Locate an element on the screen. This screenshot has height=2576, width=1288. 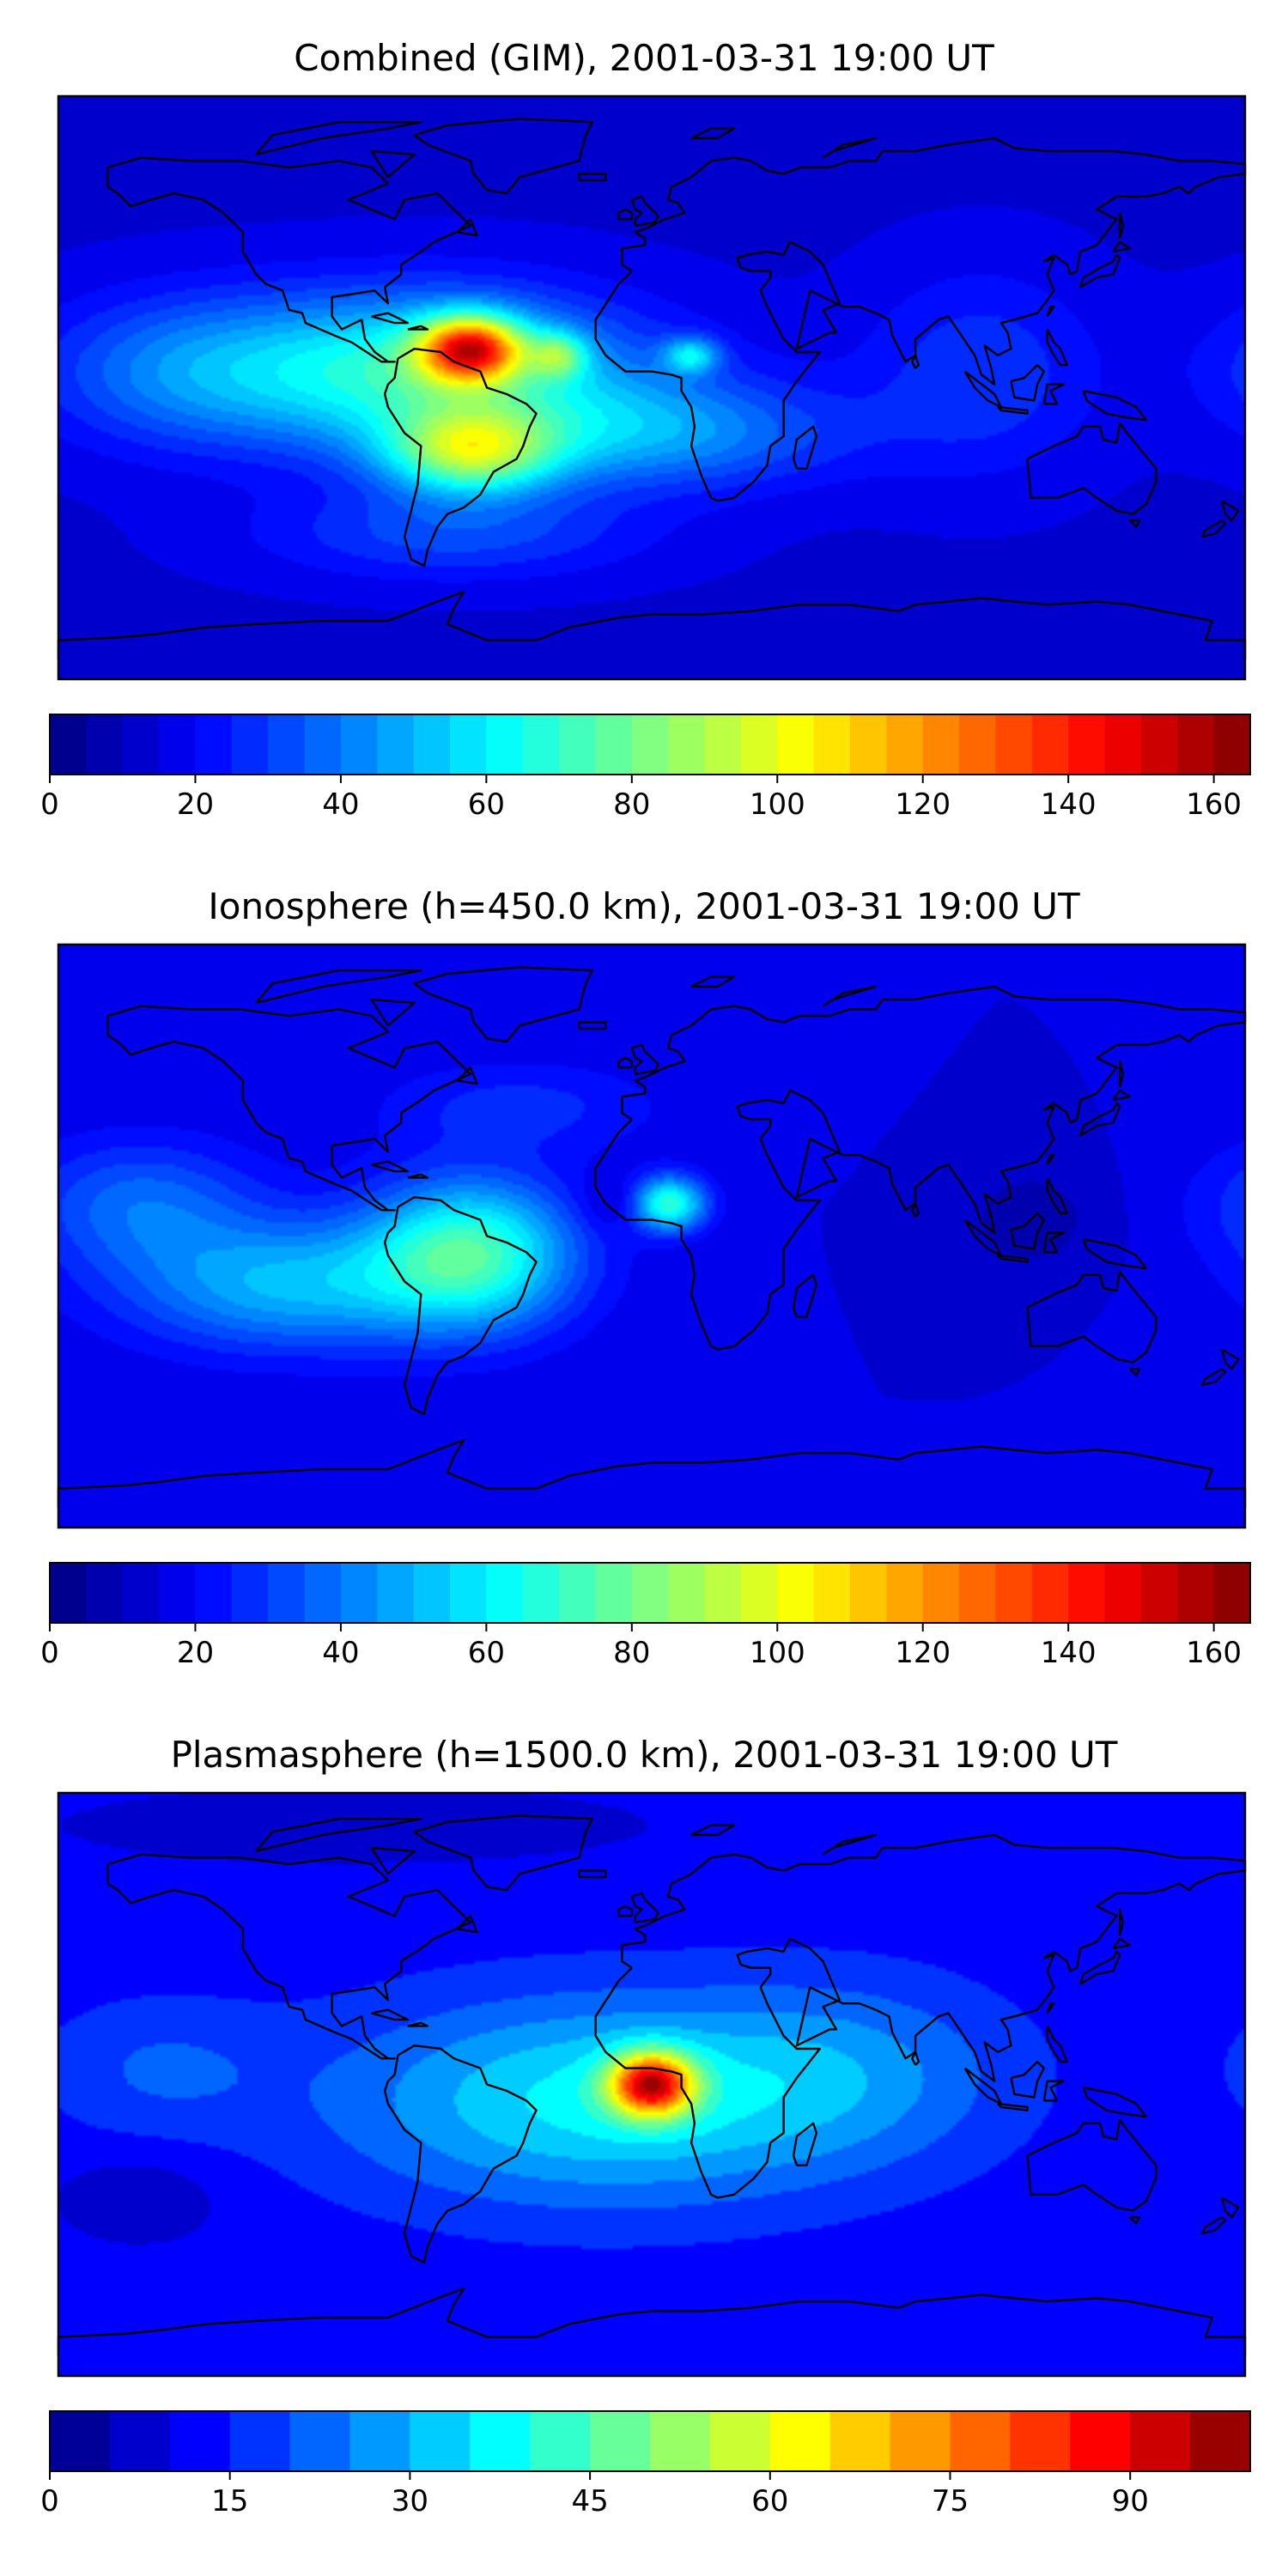
coastline-arctic-islands is located at coordinates (338, 1836).